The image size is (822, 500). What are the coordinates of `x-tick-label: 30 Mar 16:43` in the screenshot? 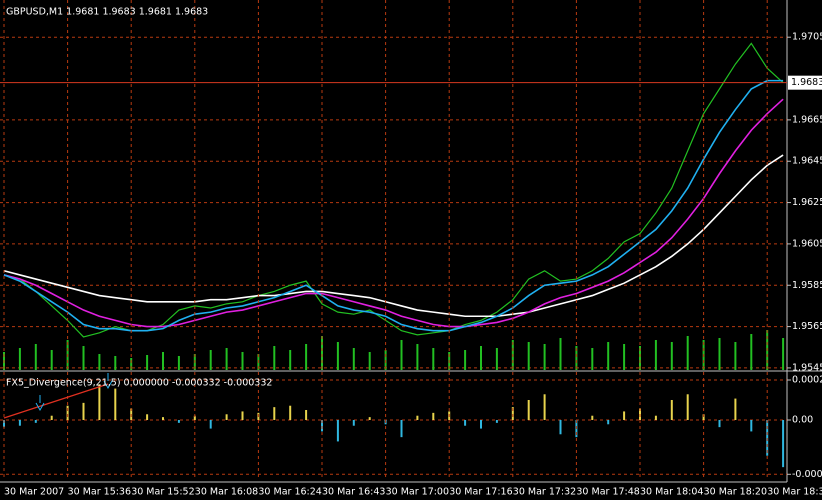 It's located at (353, 492).